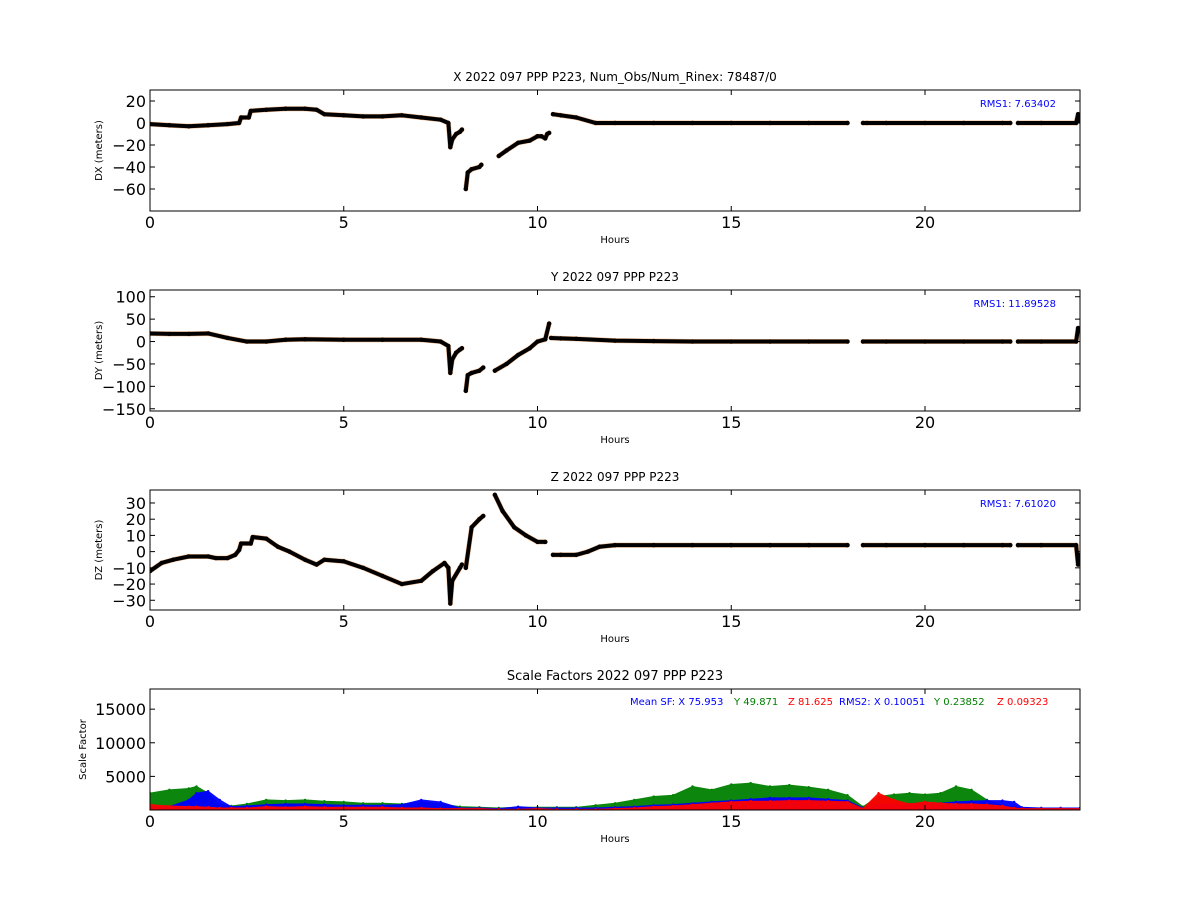 This screenshot has height=900, width=1200. Describe the element at coordinates (99, 549) in the screenshot. I see `y-axis-label: DZ (meters)` at that location.